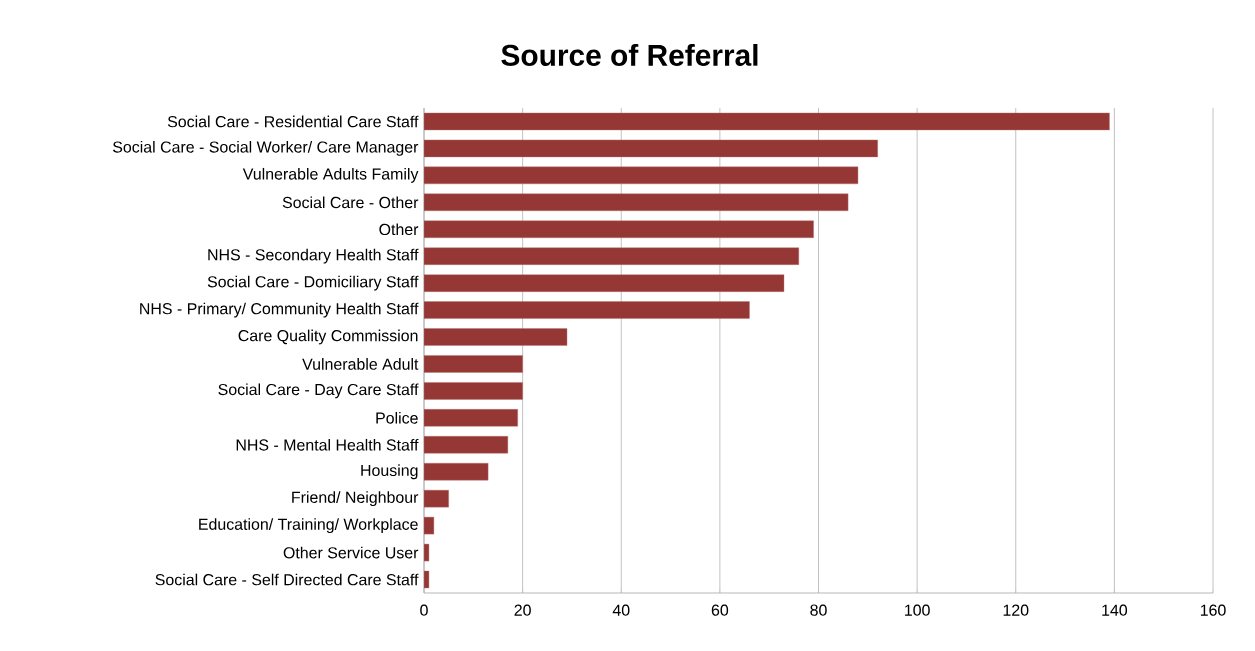 This screenshot has height=651, width=1255. What do you see at coordinates (424, 610) in the screenshot?
I see `x-tick-label: 0` at bounding box center [424, 610].